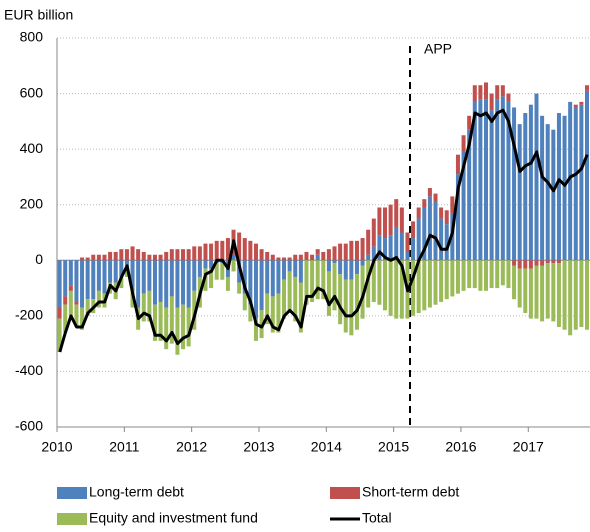 Image resolution: width=590 pixels, height=532 pixels. What do you see at coordinates (173, 518) in the screenshot?
I see `legend-label: Equity and investment fund` at bounding box center [173, 518].